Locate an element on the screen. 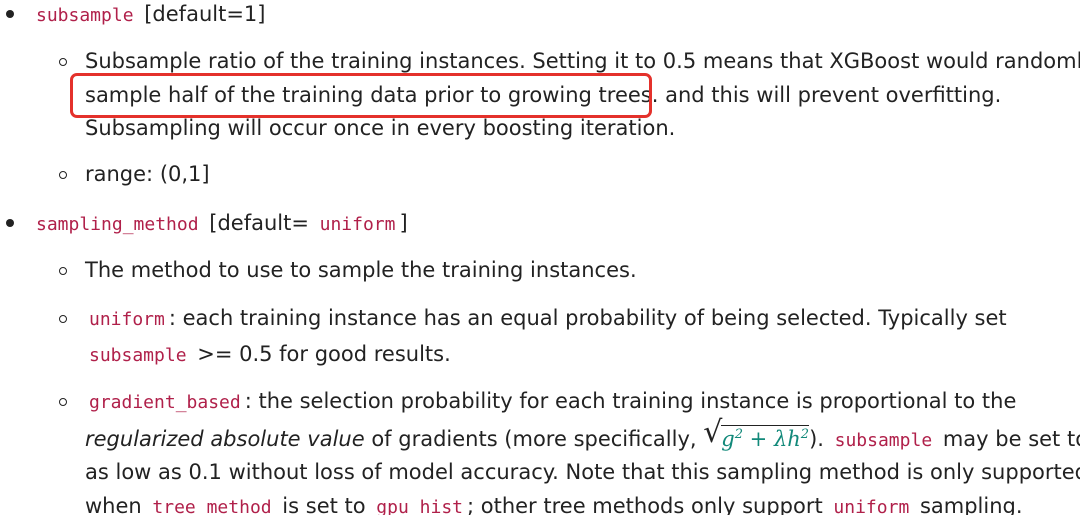 Image resolution: width=1080 pixels, height=515 pixels. gradient-based-line4-end: sampling. is located at coordinates (968, 504).